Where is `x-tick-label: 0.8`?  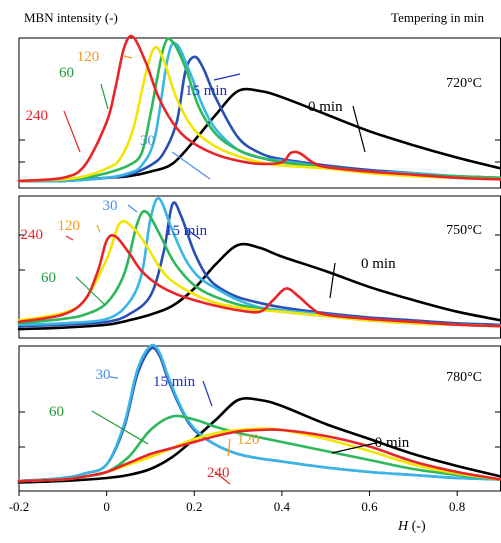
x-tick-label: 0.8 is located at coordinates (457, 506).